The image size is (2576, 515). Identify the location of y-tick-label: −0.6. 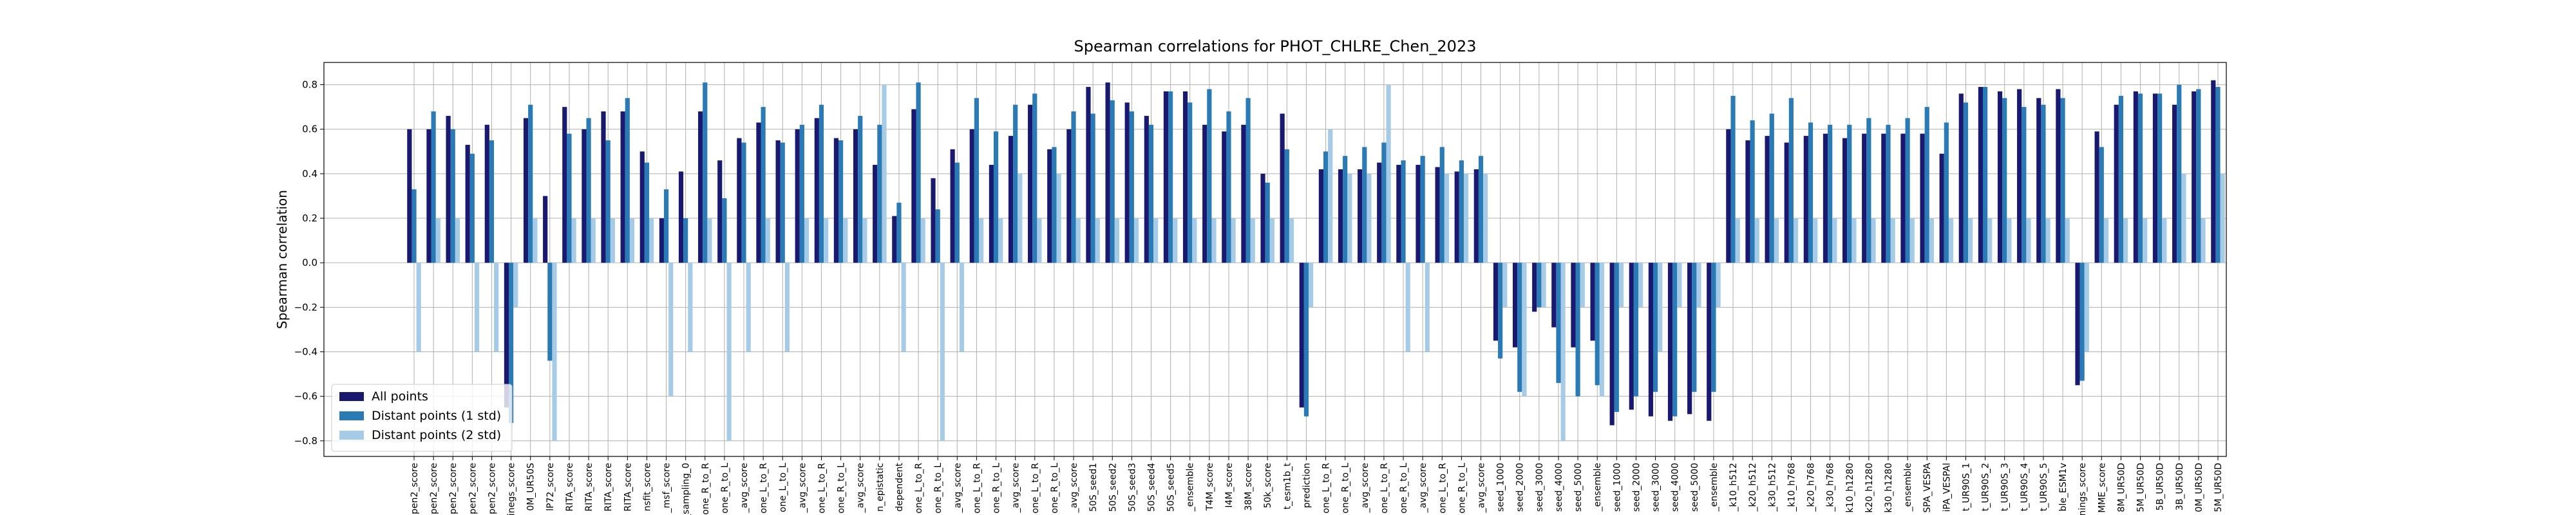
(305, 397).